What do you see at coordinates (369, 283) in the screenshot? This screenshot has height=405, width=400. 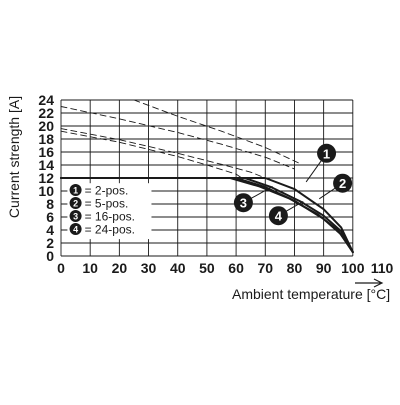 I see `x-axis-arrow-icon` at bounding box center [369, 283].